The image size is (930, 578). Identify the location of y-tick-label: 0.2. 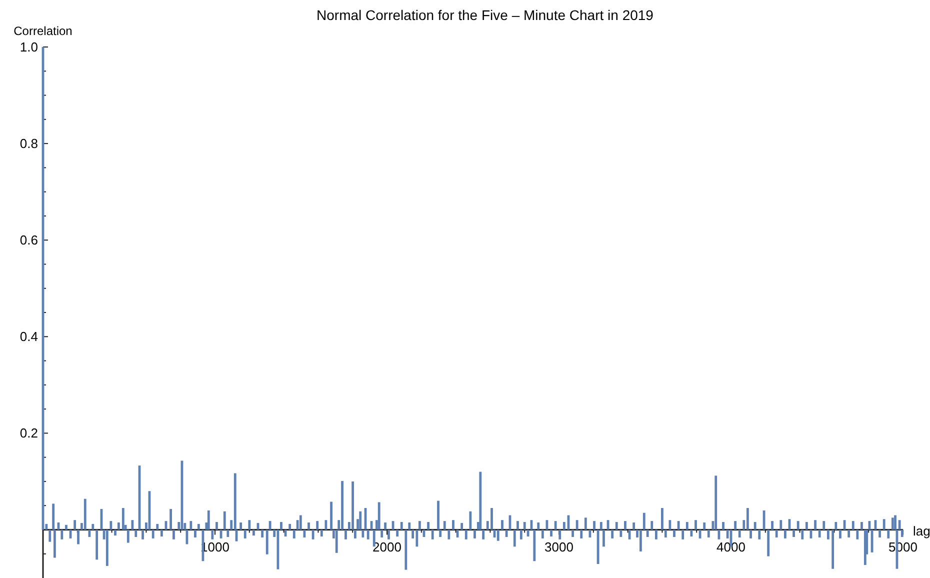
(29, 433).